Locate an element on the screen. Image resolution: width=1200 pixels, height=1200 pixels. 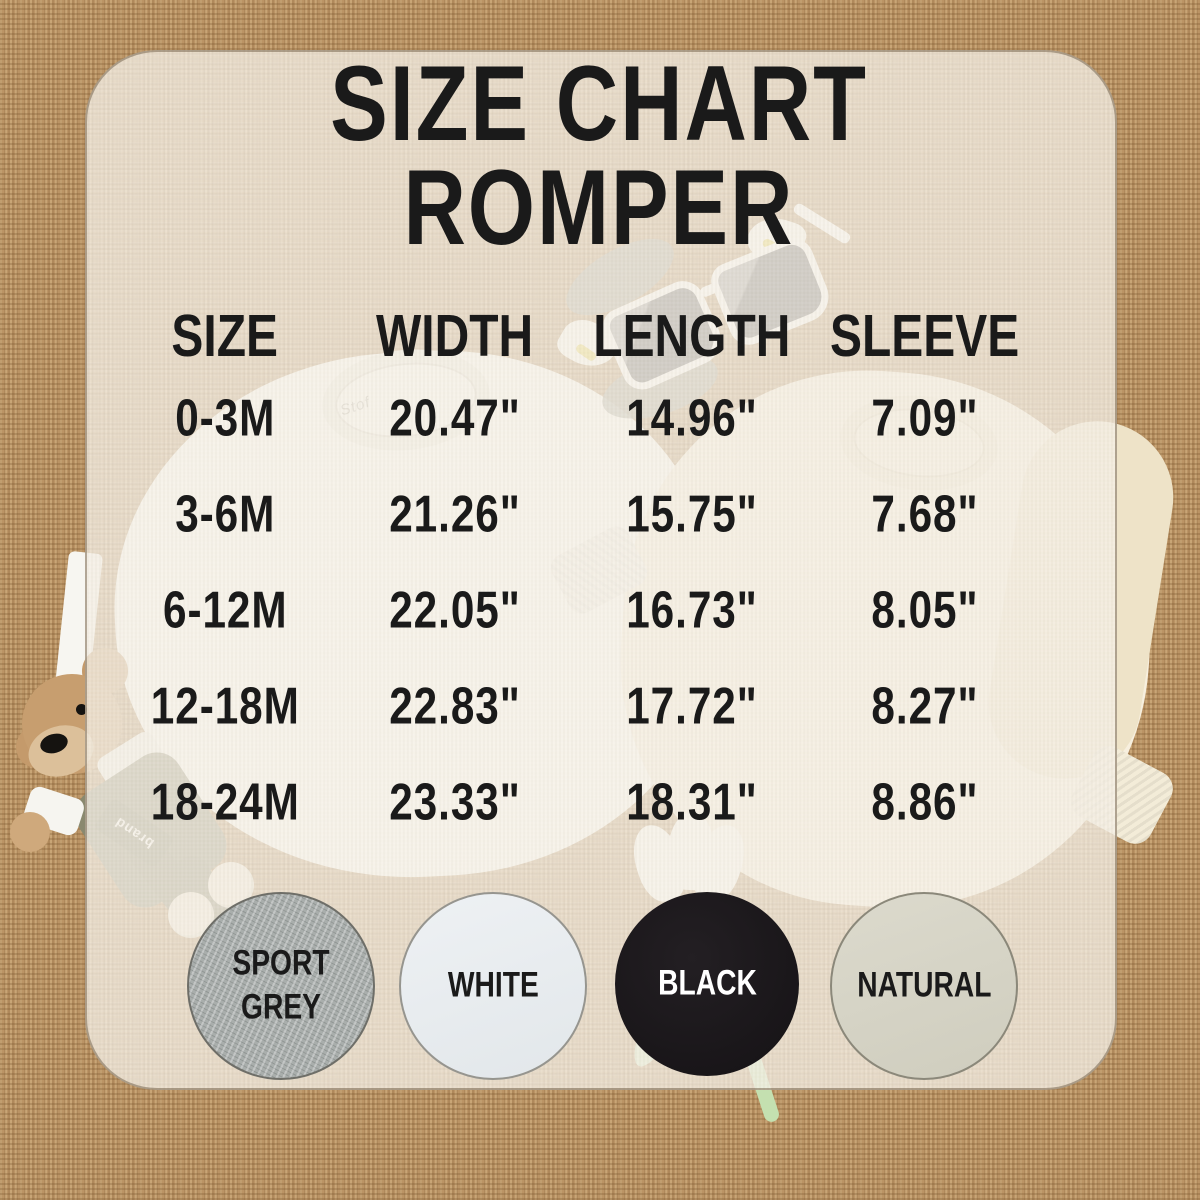
column-header-size: SIZE is located at coordinates (225, 335).